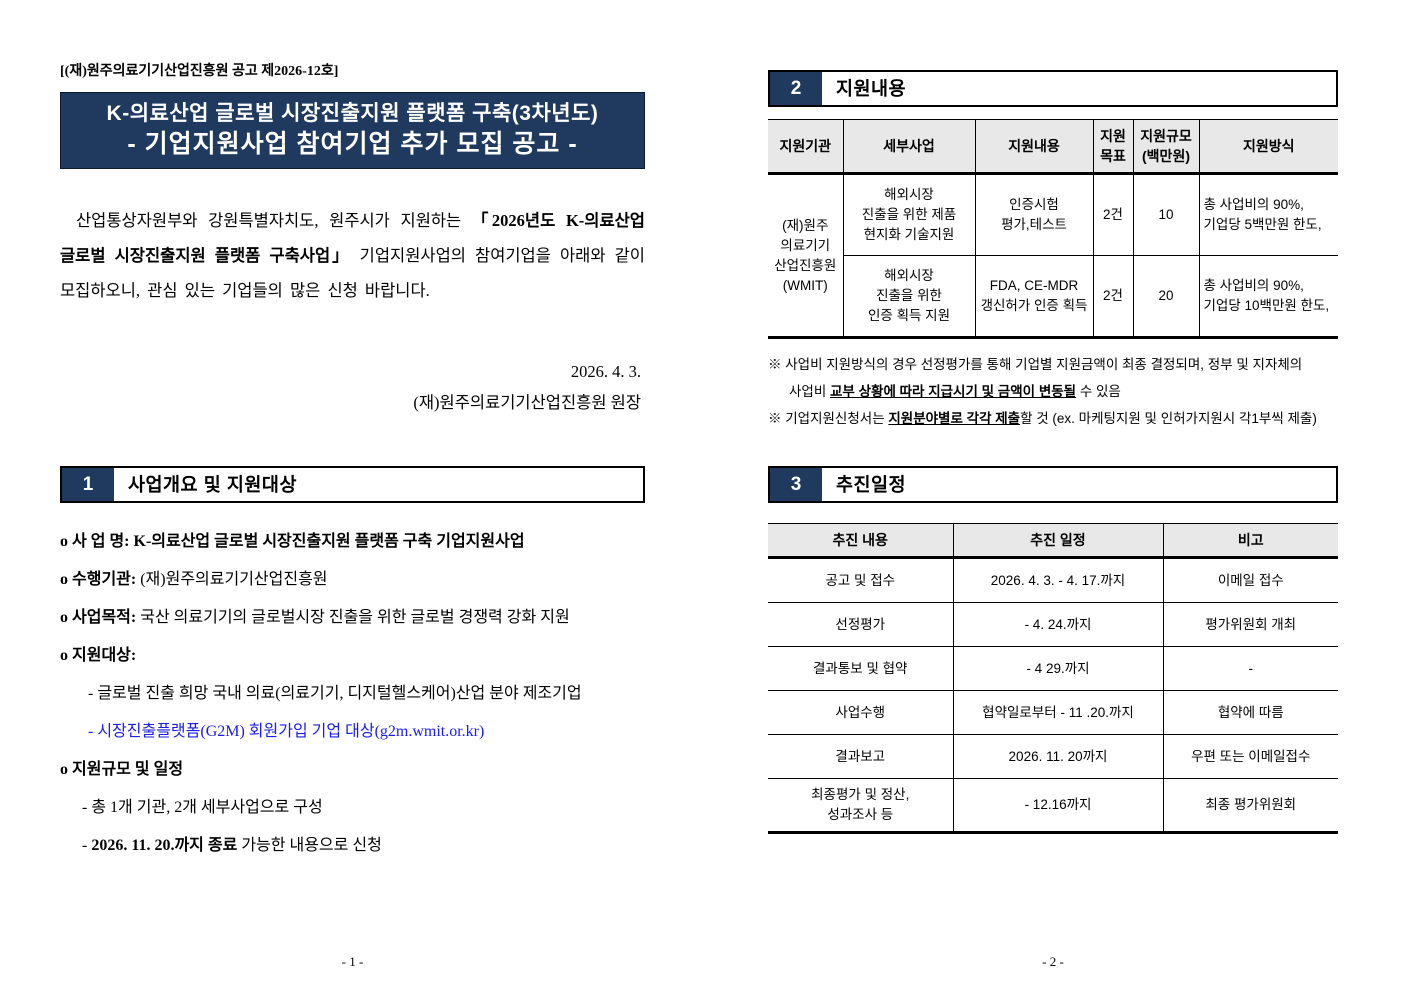 Image resolution: width=1403 pixels, height=992 pixels. What do you see at coordinates (1034, 146) in the screenshot?
I see `col-header-content: 지원내용` at bounding box center [1034, 146].